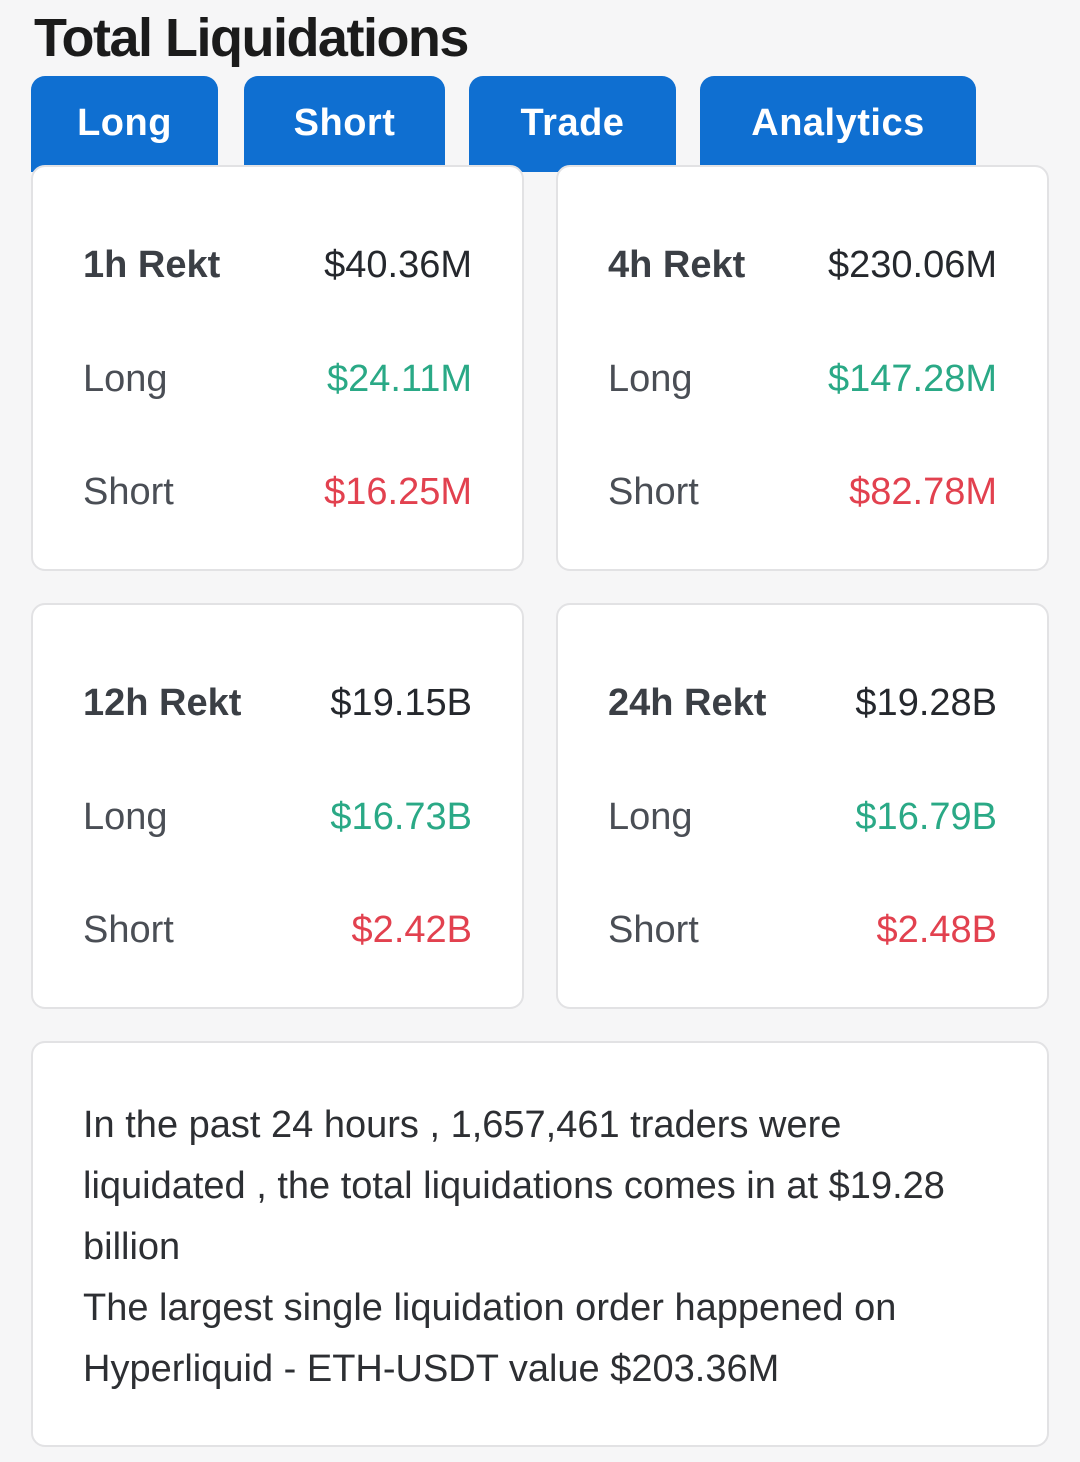 This screenshot has width=1080, height=1462. What do you see at coordinates (411, 929) in the screenshot?
I see `short-value: $2.42B` at bounding box center [411, 929].